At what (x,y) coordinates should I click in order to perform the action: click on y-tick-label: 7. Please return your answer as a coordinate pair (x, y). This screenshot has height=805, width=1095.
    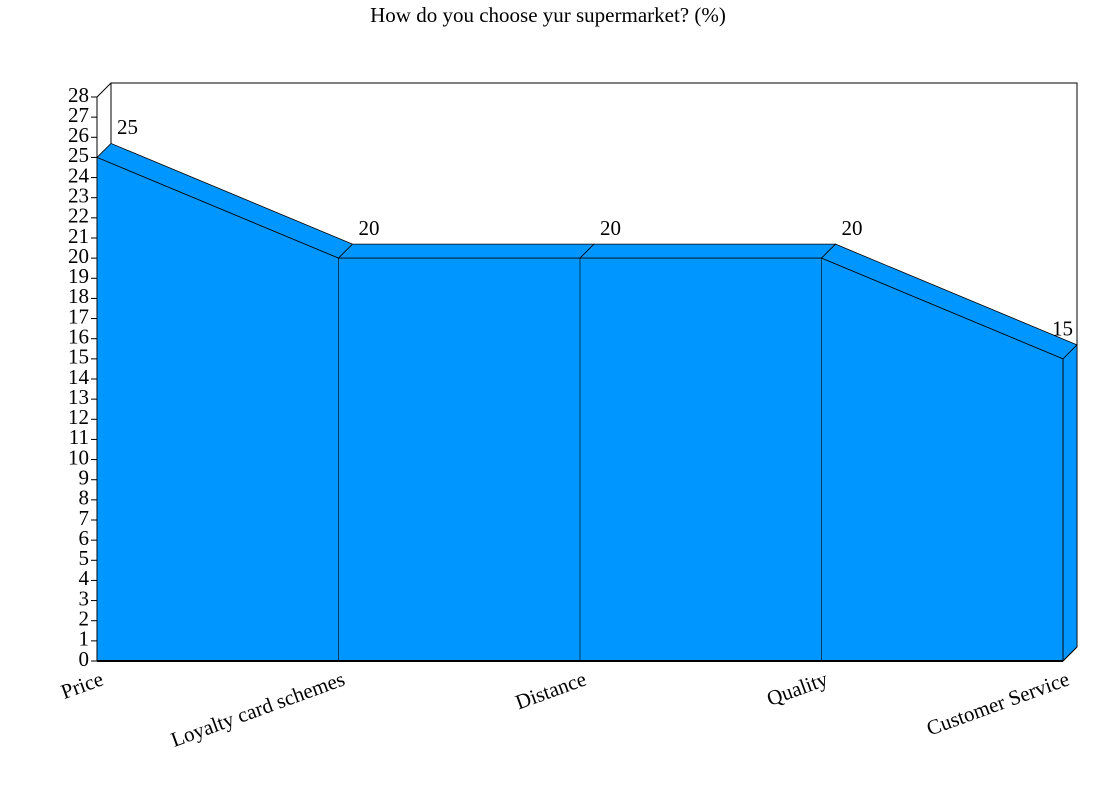
    Looking at the image, I should click on (84, 518).